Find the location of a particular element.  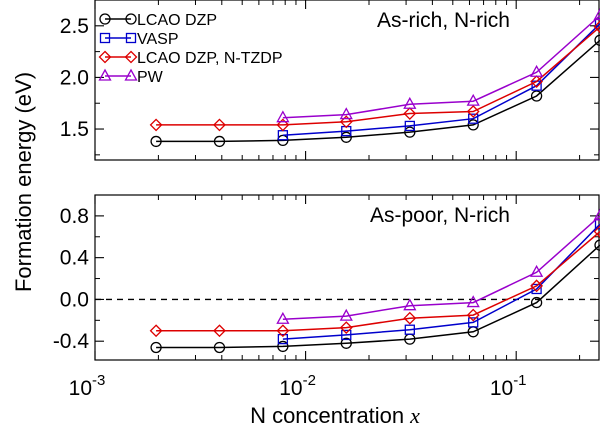

x-axis-variable: x is located at coordinates (414, 415).